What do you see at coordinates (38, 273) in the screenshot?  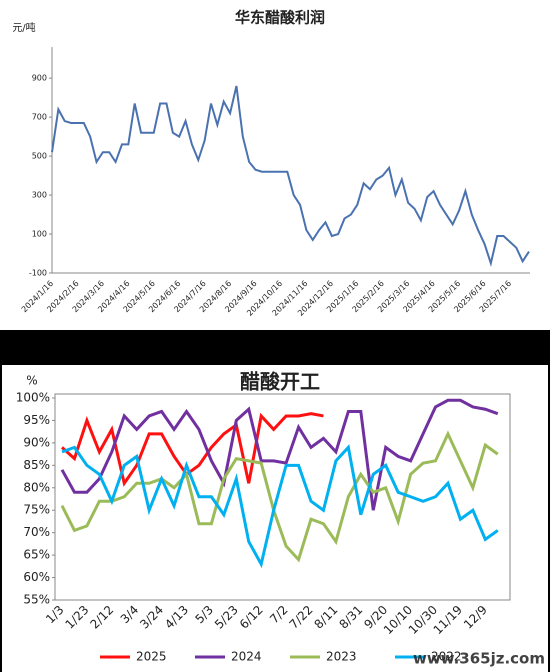 I see `y-tick-label: -100` at bounding box center [38, 273].